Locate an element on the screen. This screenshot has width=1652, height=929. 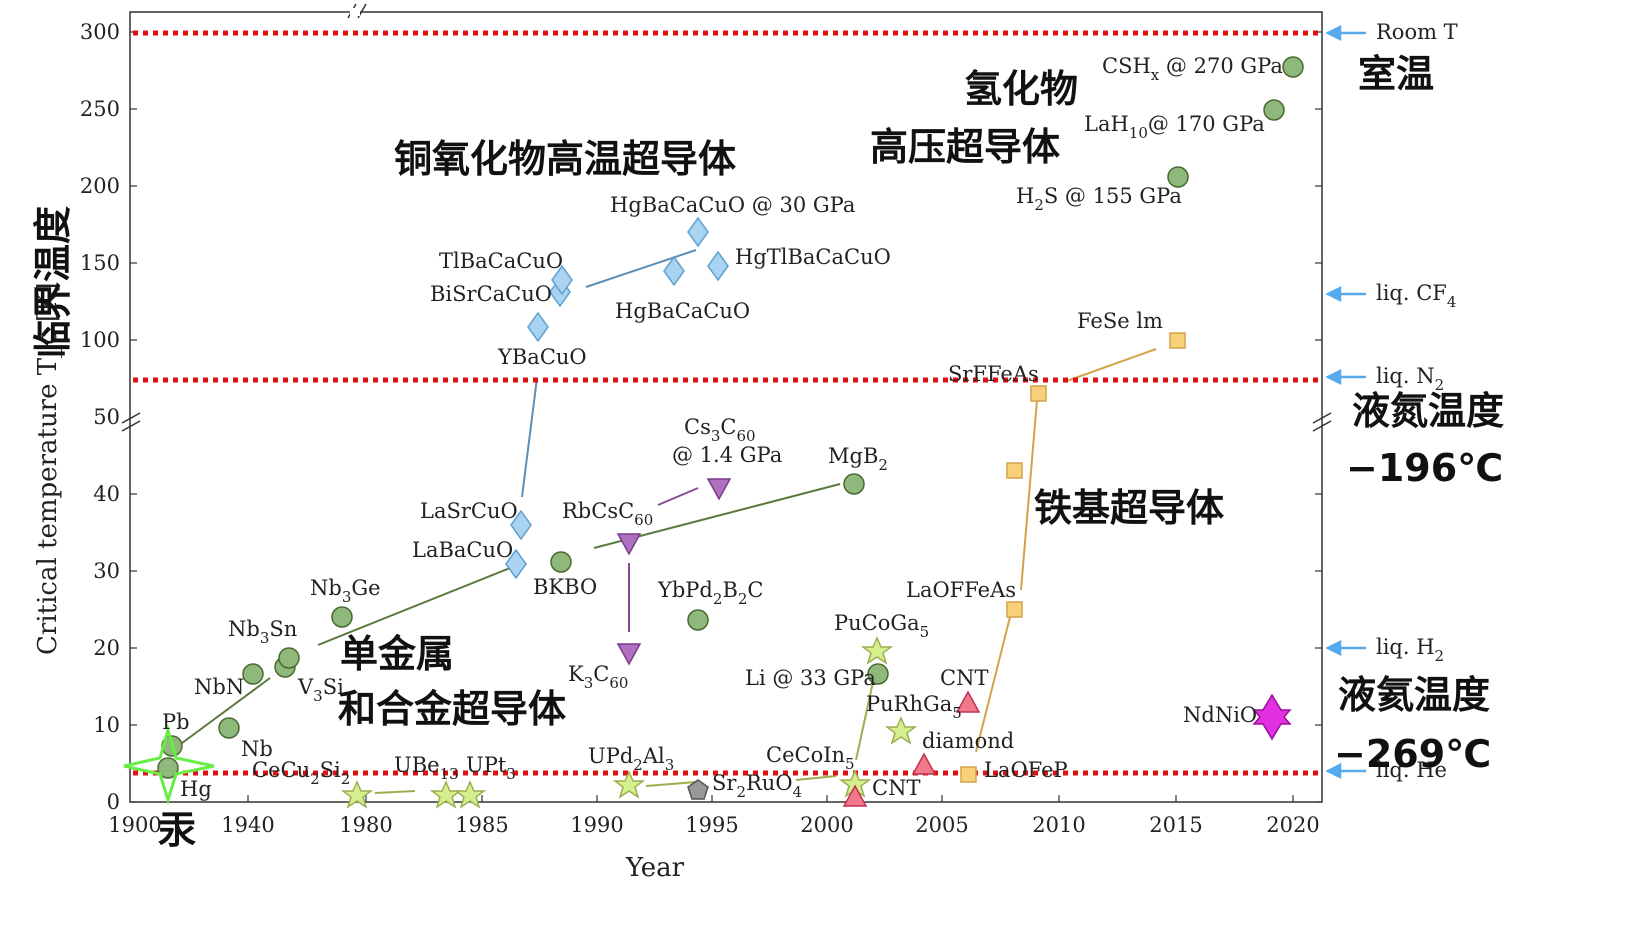
y-tick-label: 20 is located at coordinates (106, 648).